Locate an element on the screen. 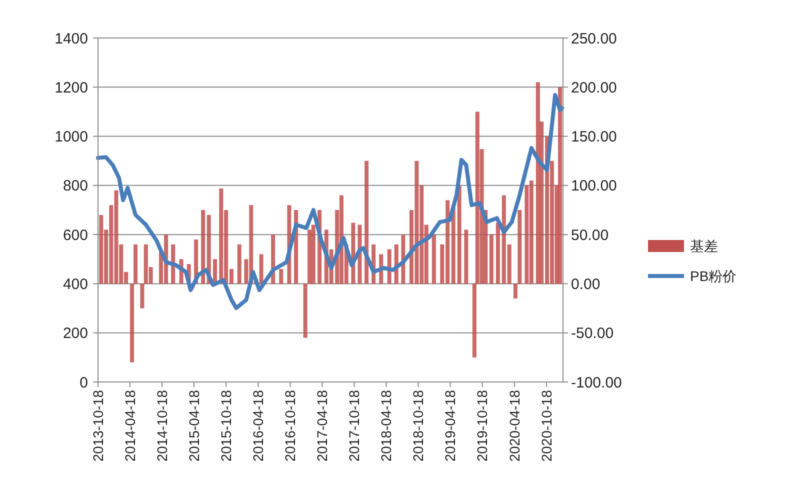  y-tick-label: 1200 is located at coordinates (71, 87).